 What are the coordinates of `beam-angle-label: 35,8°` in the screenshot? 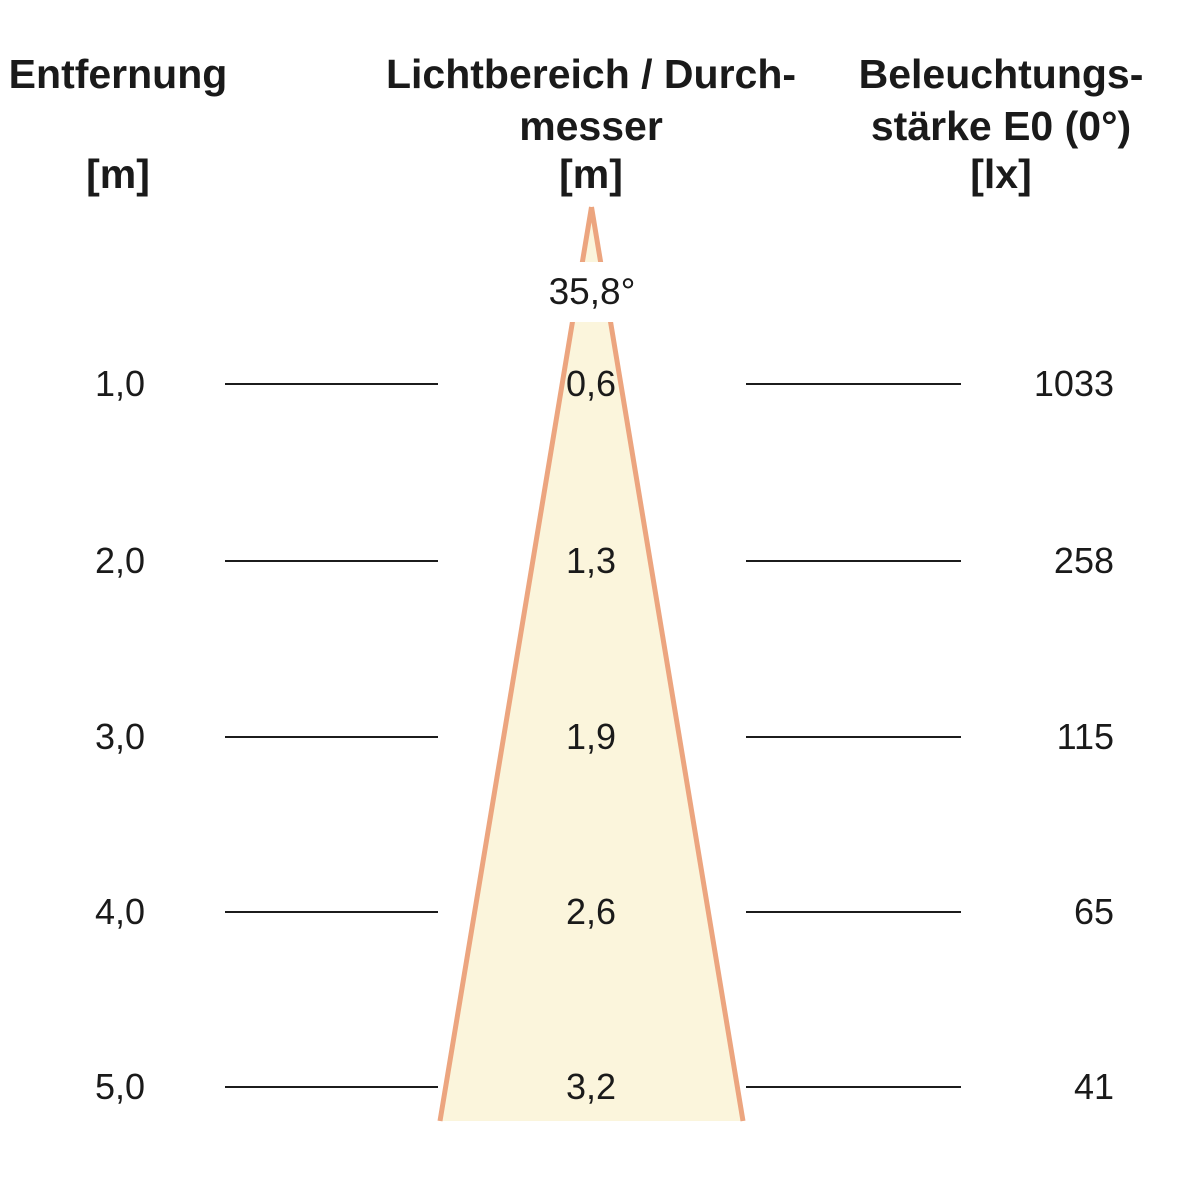 It's located at (592, 292).